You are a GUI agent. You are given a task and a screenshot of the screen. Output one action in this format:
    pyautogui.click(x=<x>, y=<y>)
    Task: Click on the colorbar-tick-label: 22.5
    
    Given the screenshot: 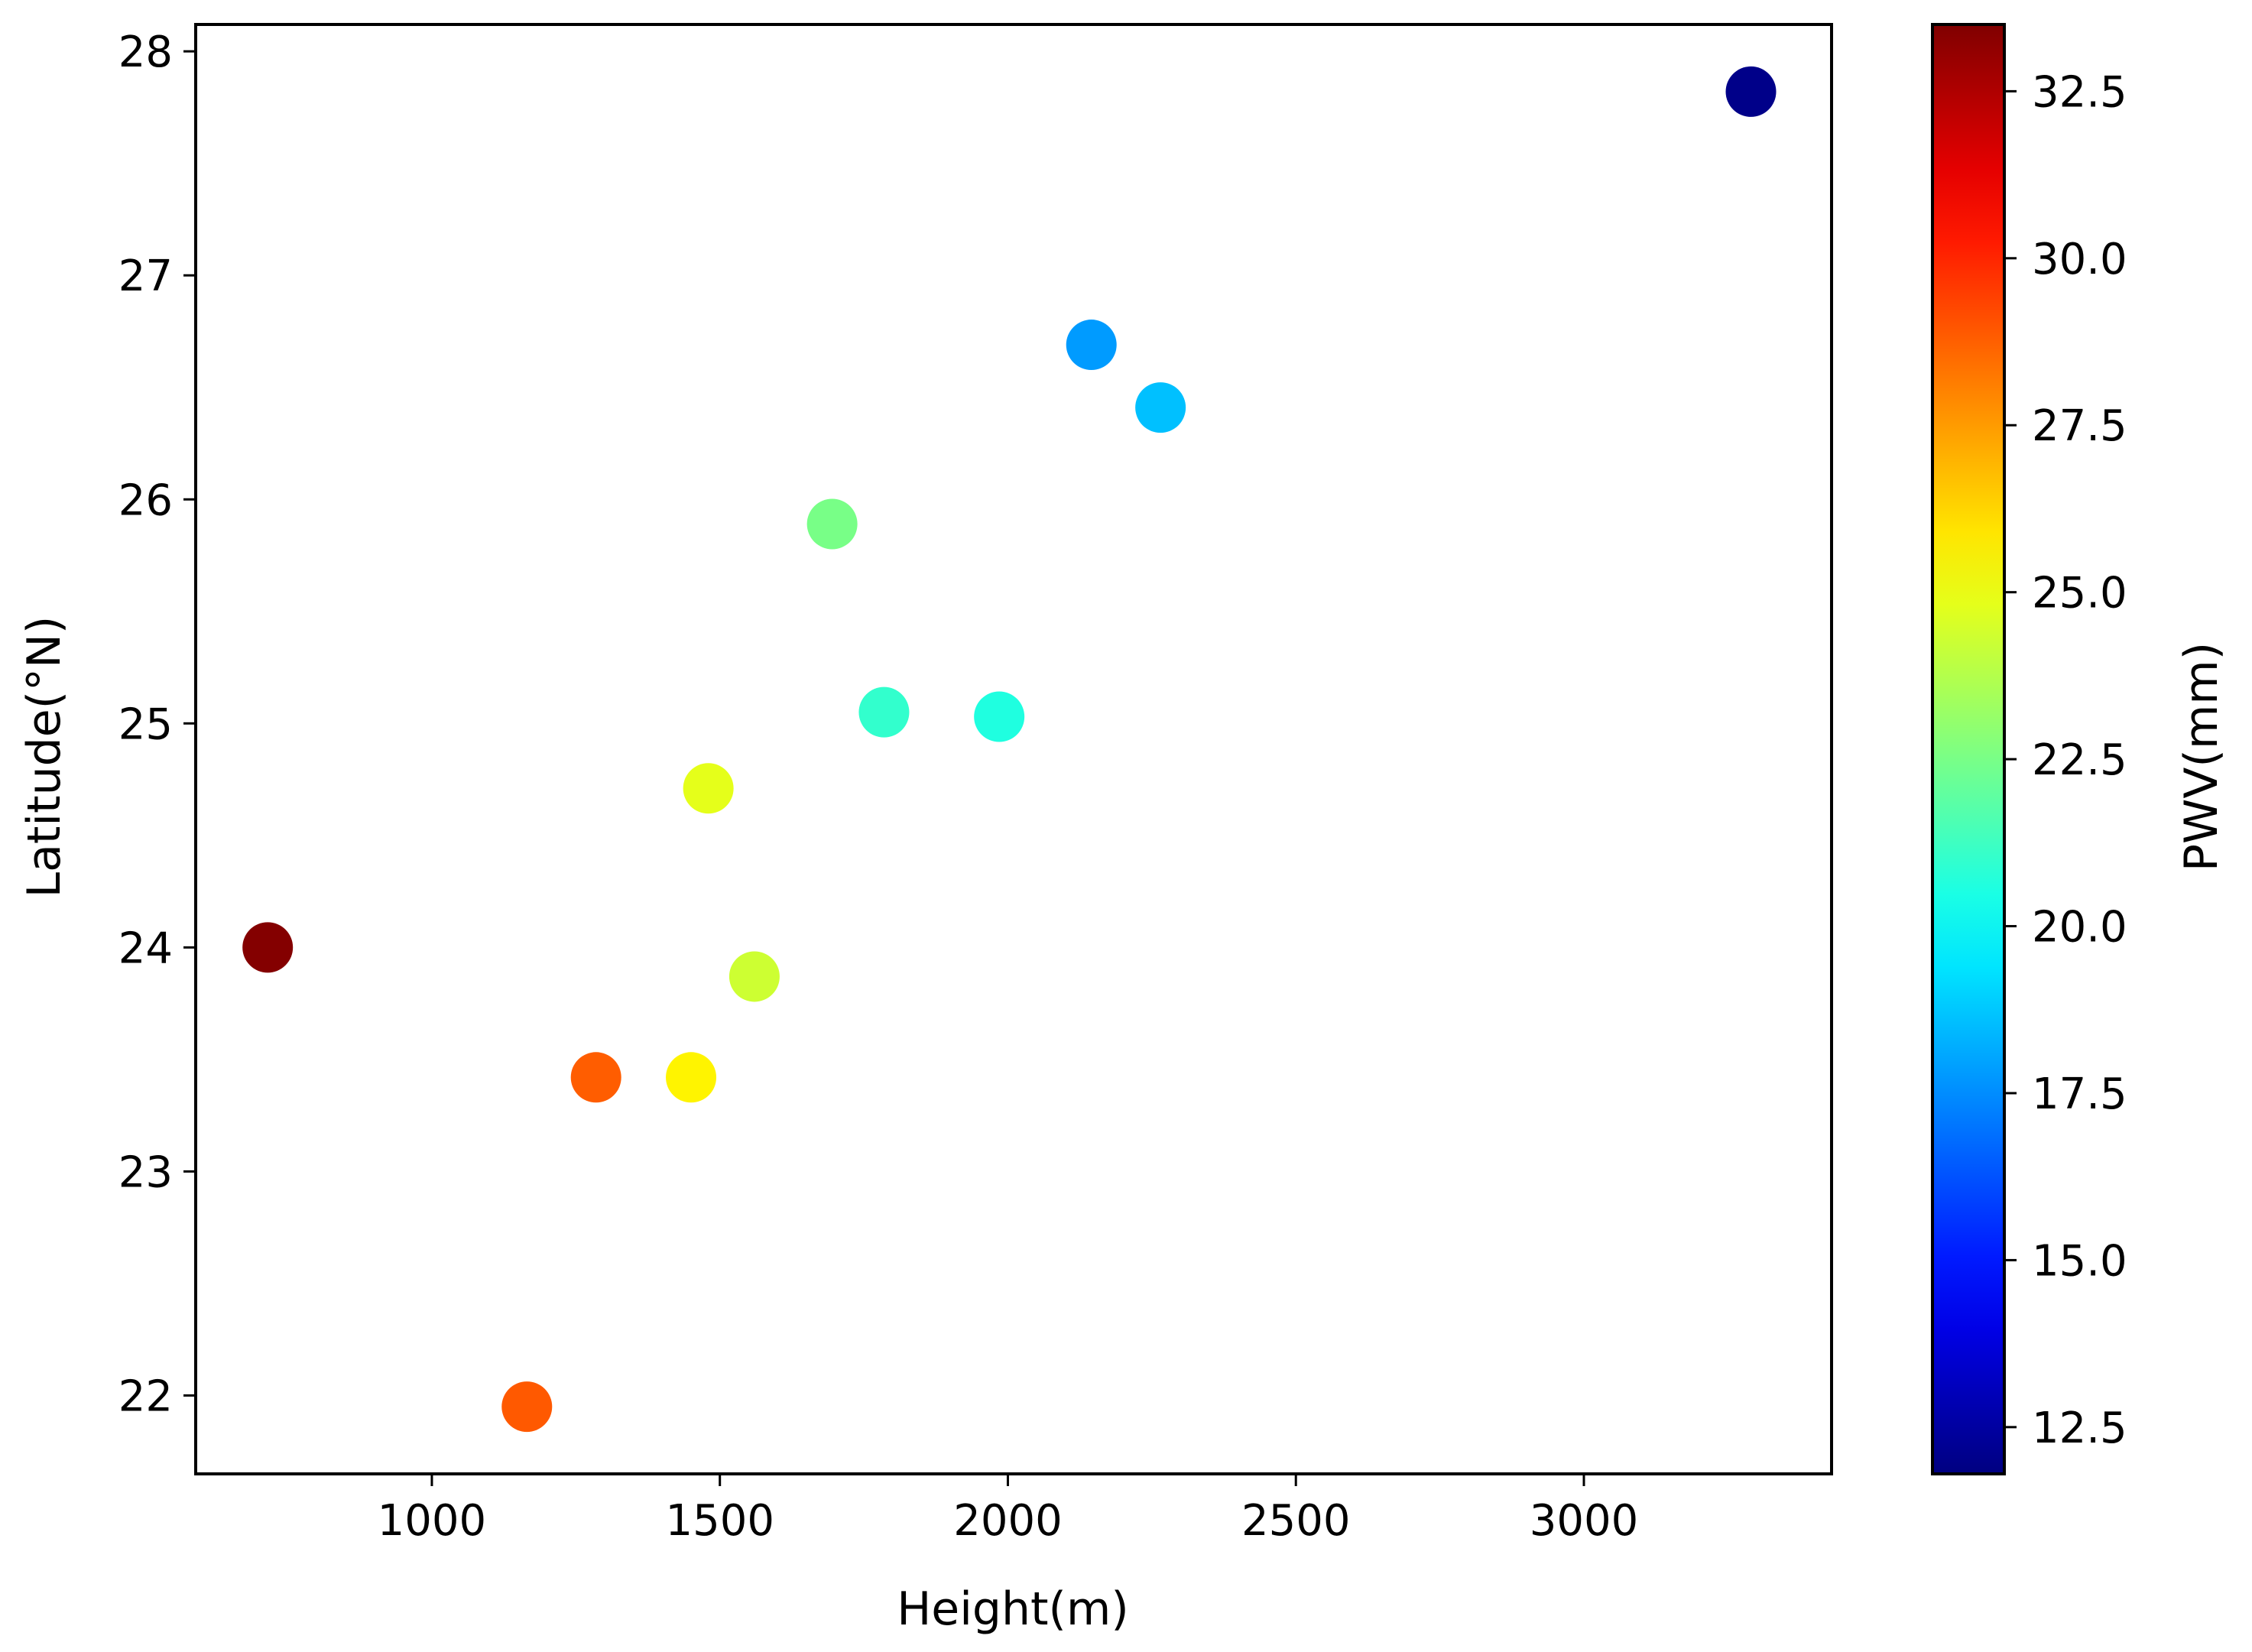 What is the action you would take?
    pyautogui.click(x=2079, y=760)
    